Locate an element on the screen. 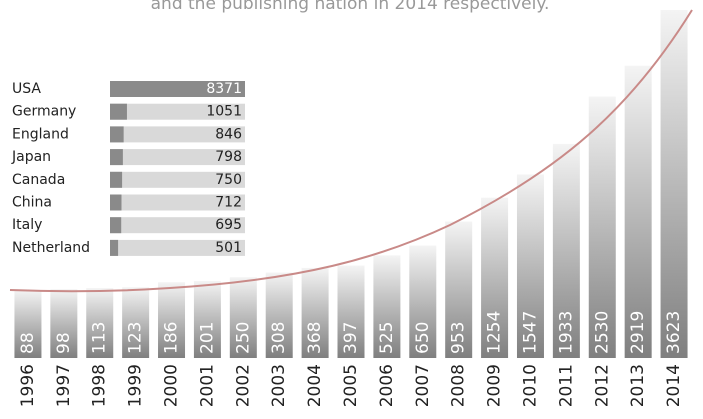  value-label: 501 is located at coordinates (228, 248).